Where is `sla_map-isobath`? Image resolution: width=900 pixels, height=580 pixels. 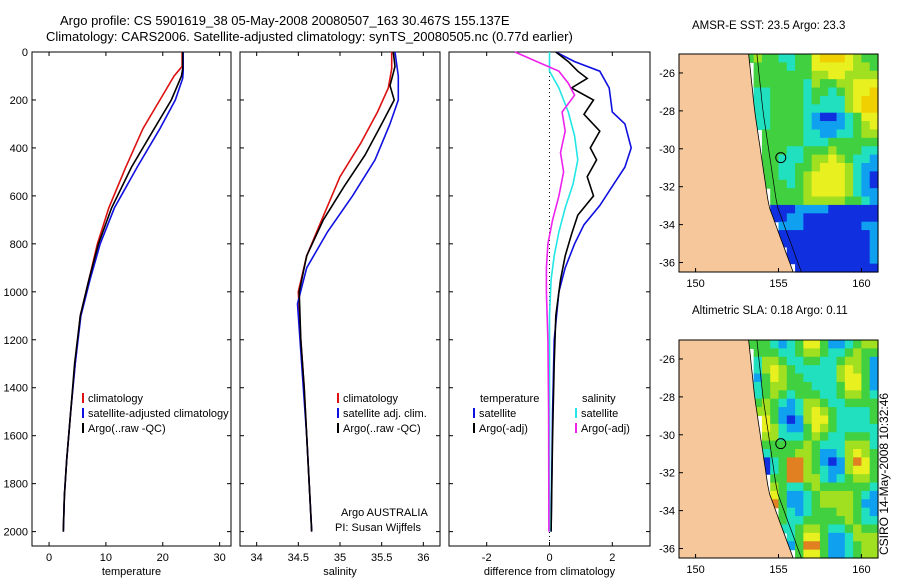
sla_map-isobath is located at coordinates (779, 449).